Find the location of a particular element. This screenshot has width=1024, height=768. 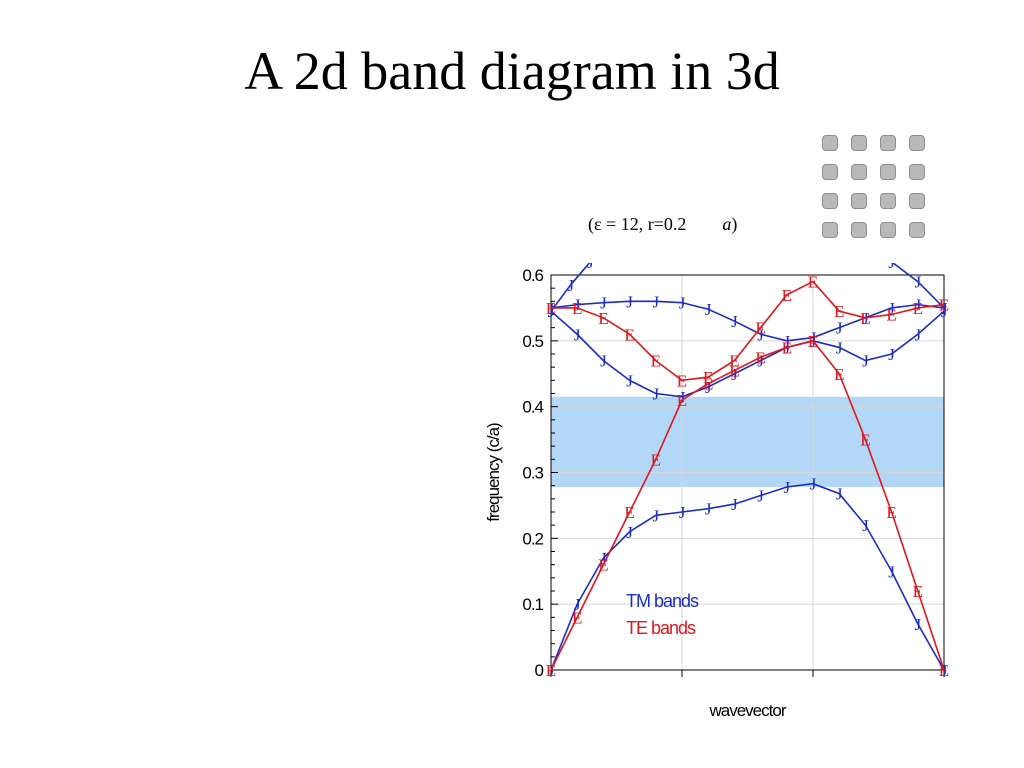

params-suffix: ) is located at coordinates (734, 224).